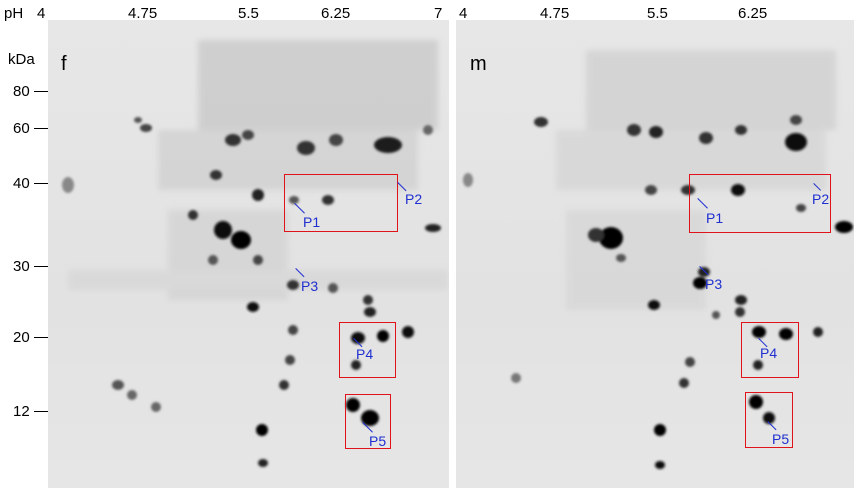 The image size is (854, 488). I want to click on mw-tick-40: 40, so click(21, 183).